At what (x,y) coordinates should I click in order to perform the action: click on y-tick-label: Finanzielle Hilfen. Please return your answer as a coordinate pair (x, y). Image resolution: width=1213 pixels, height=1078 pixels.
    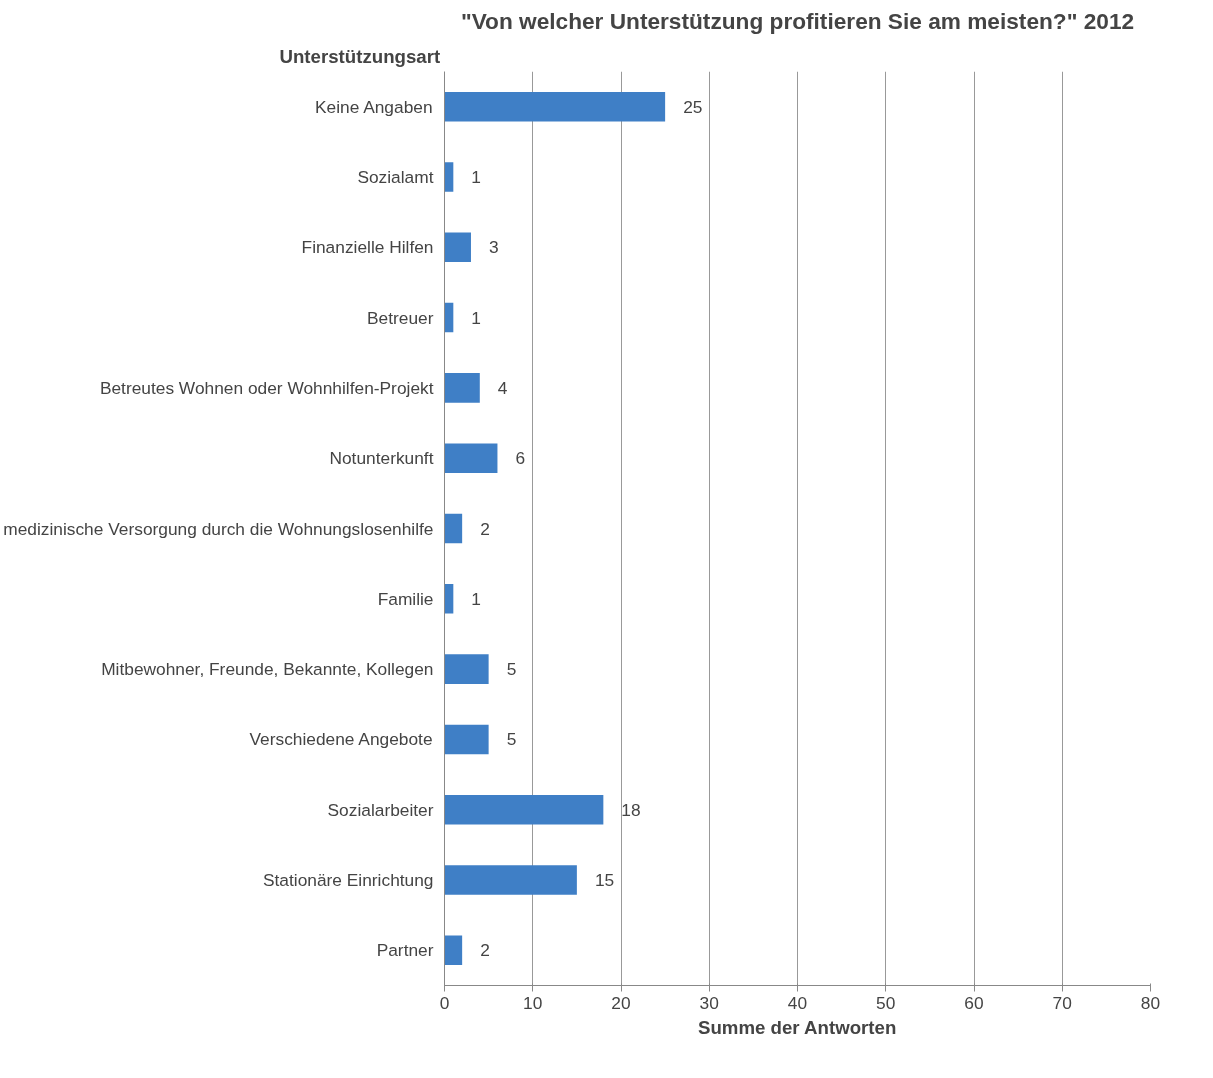
    Looking at the image, I should click on (367, 247).